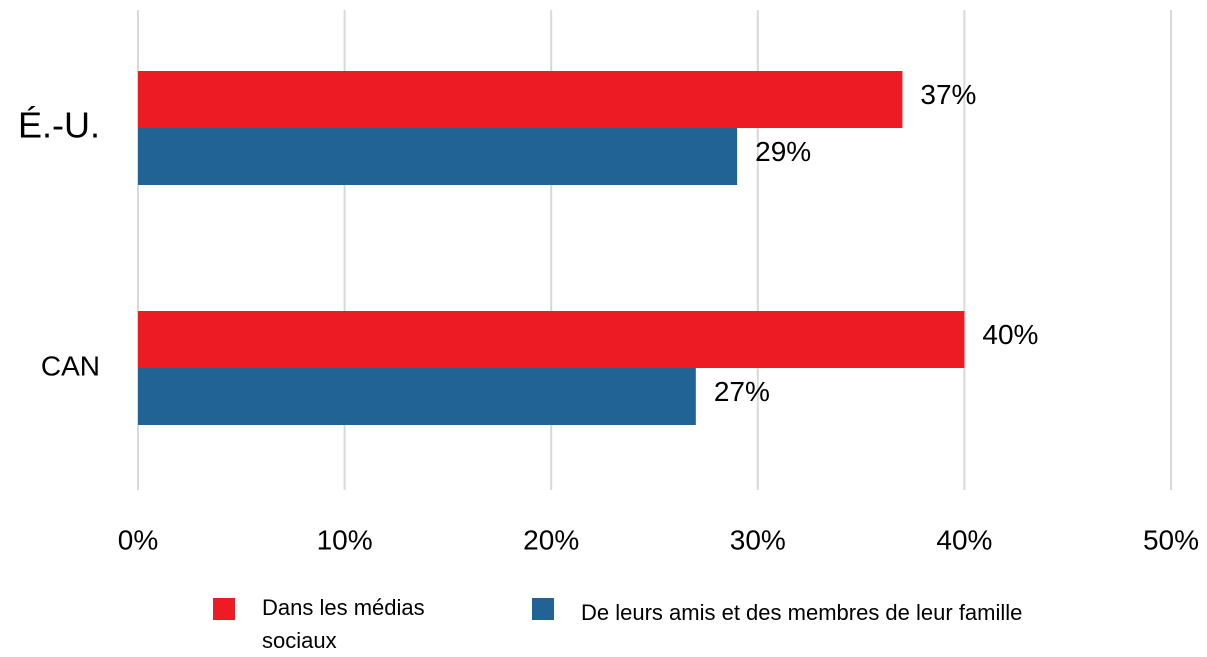 Image resolution: width=1207 pixels, height=657 pixels. I want to click on y-tick-label: CAN, so click(70, 365).